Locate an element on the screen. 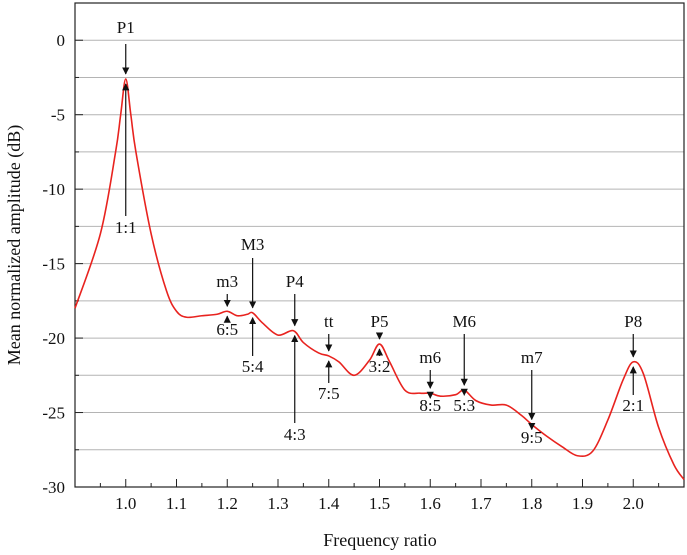 This screenshot has width=687, height=555. x-tick-label: 1.1 is located at coordinates (176, 503).